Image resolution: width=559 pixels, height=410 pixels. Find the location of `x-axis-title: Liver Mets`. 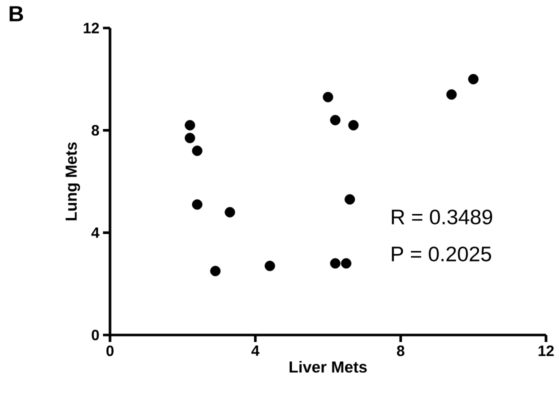

x-axis-title: Liver Mets is located at coordinates (328, 366).